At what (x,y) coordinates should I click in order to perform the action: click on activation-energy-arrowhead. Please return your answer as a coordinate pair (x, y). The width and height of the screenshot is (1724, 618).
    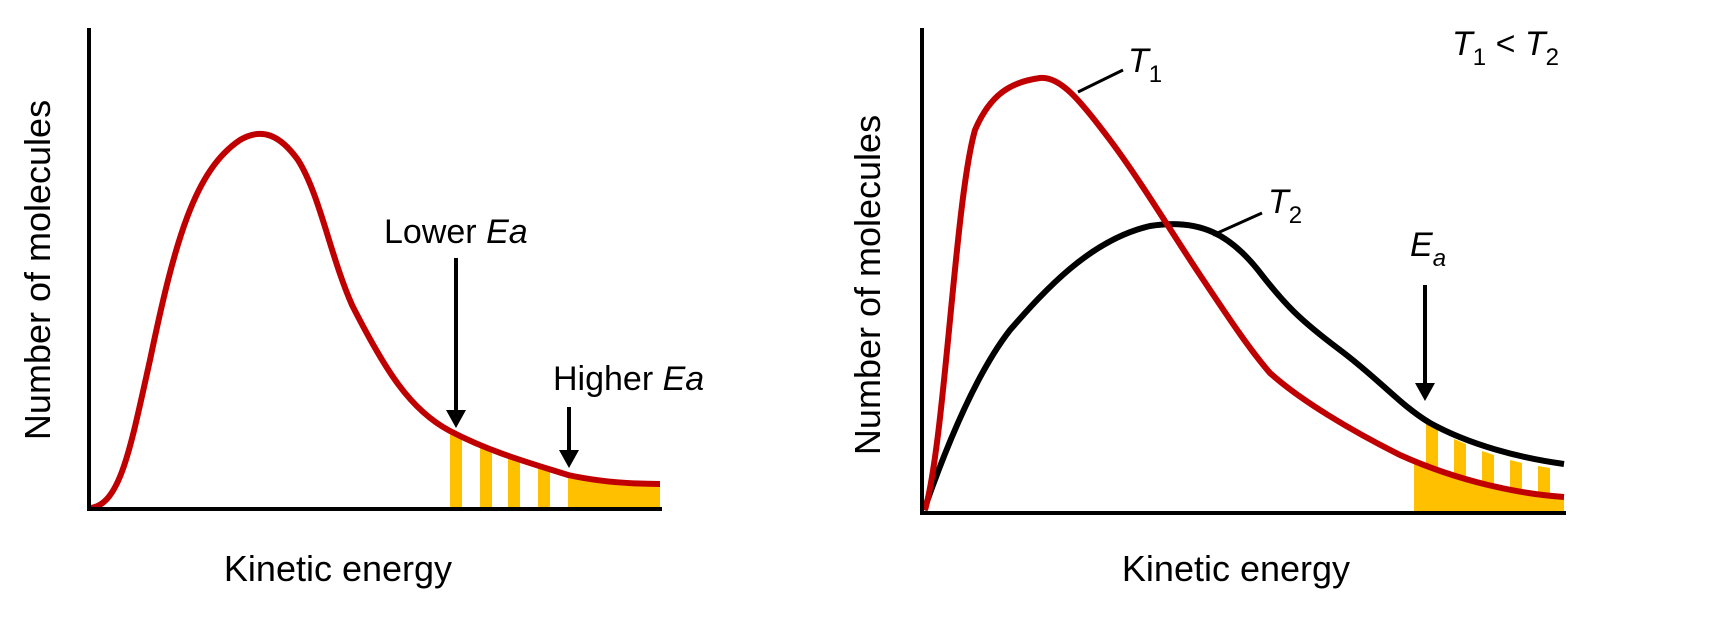
    Looking at the image, I should click on (1425, 392).